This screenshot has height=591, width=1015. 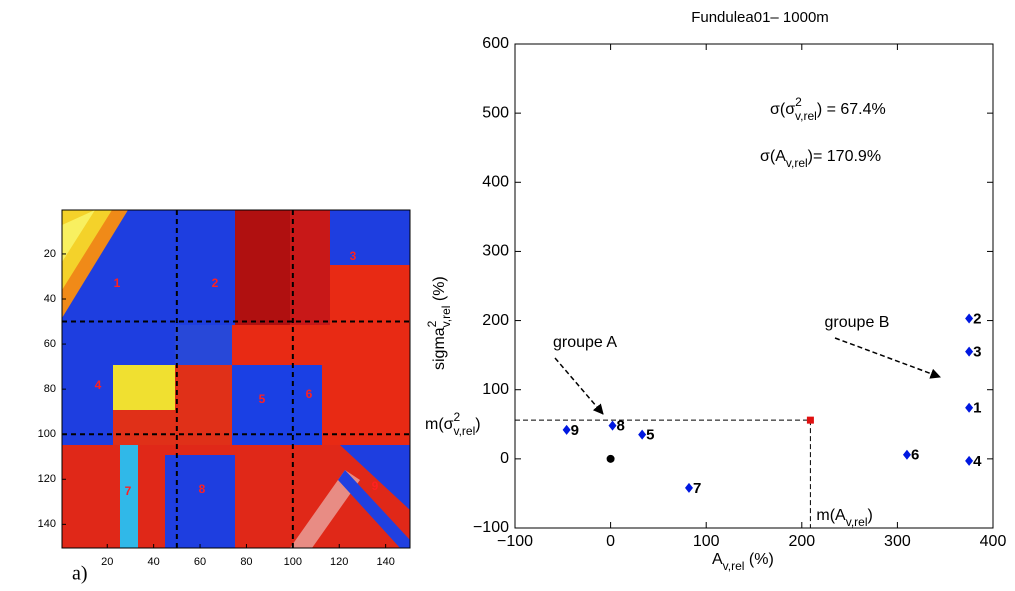 What do you see at coordinates (495, 320) in the screenshot?
I see `y-tick-label: 200` at bounding box center [495, 320].